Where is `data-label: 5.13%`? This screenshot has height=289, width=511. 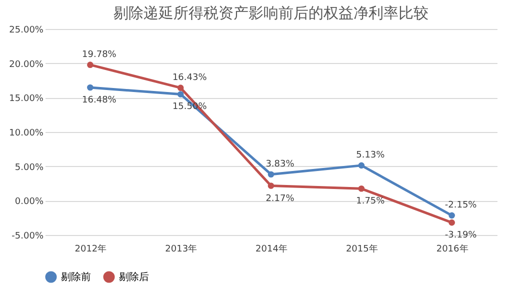
data-label: 5.13% is located at coordinates (371, 155).